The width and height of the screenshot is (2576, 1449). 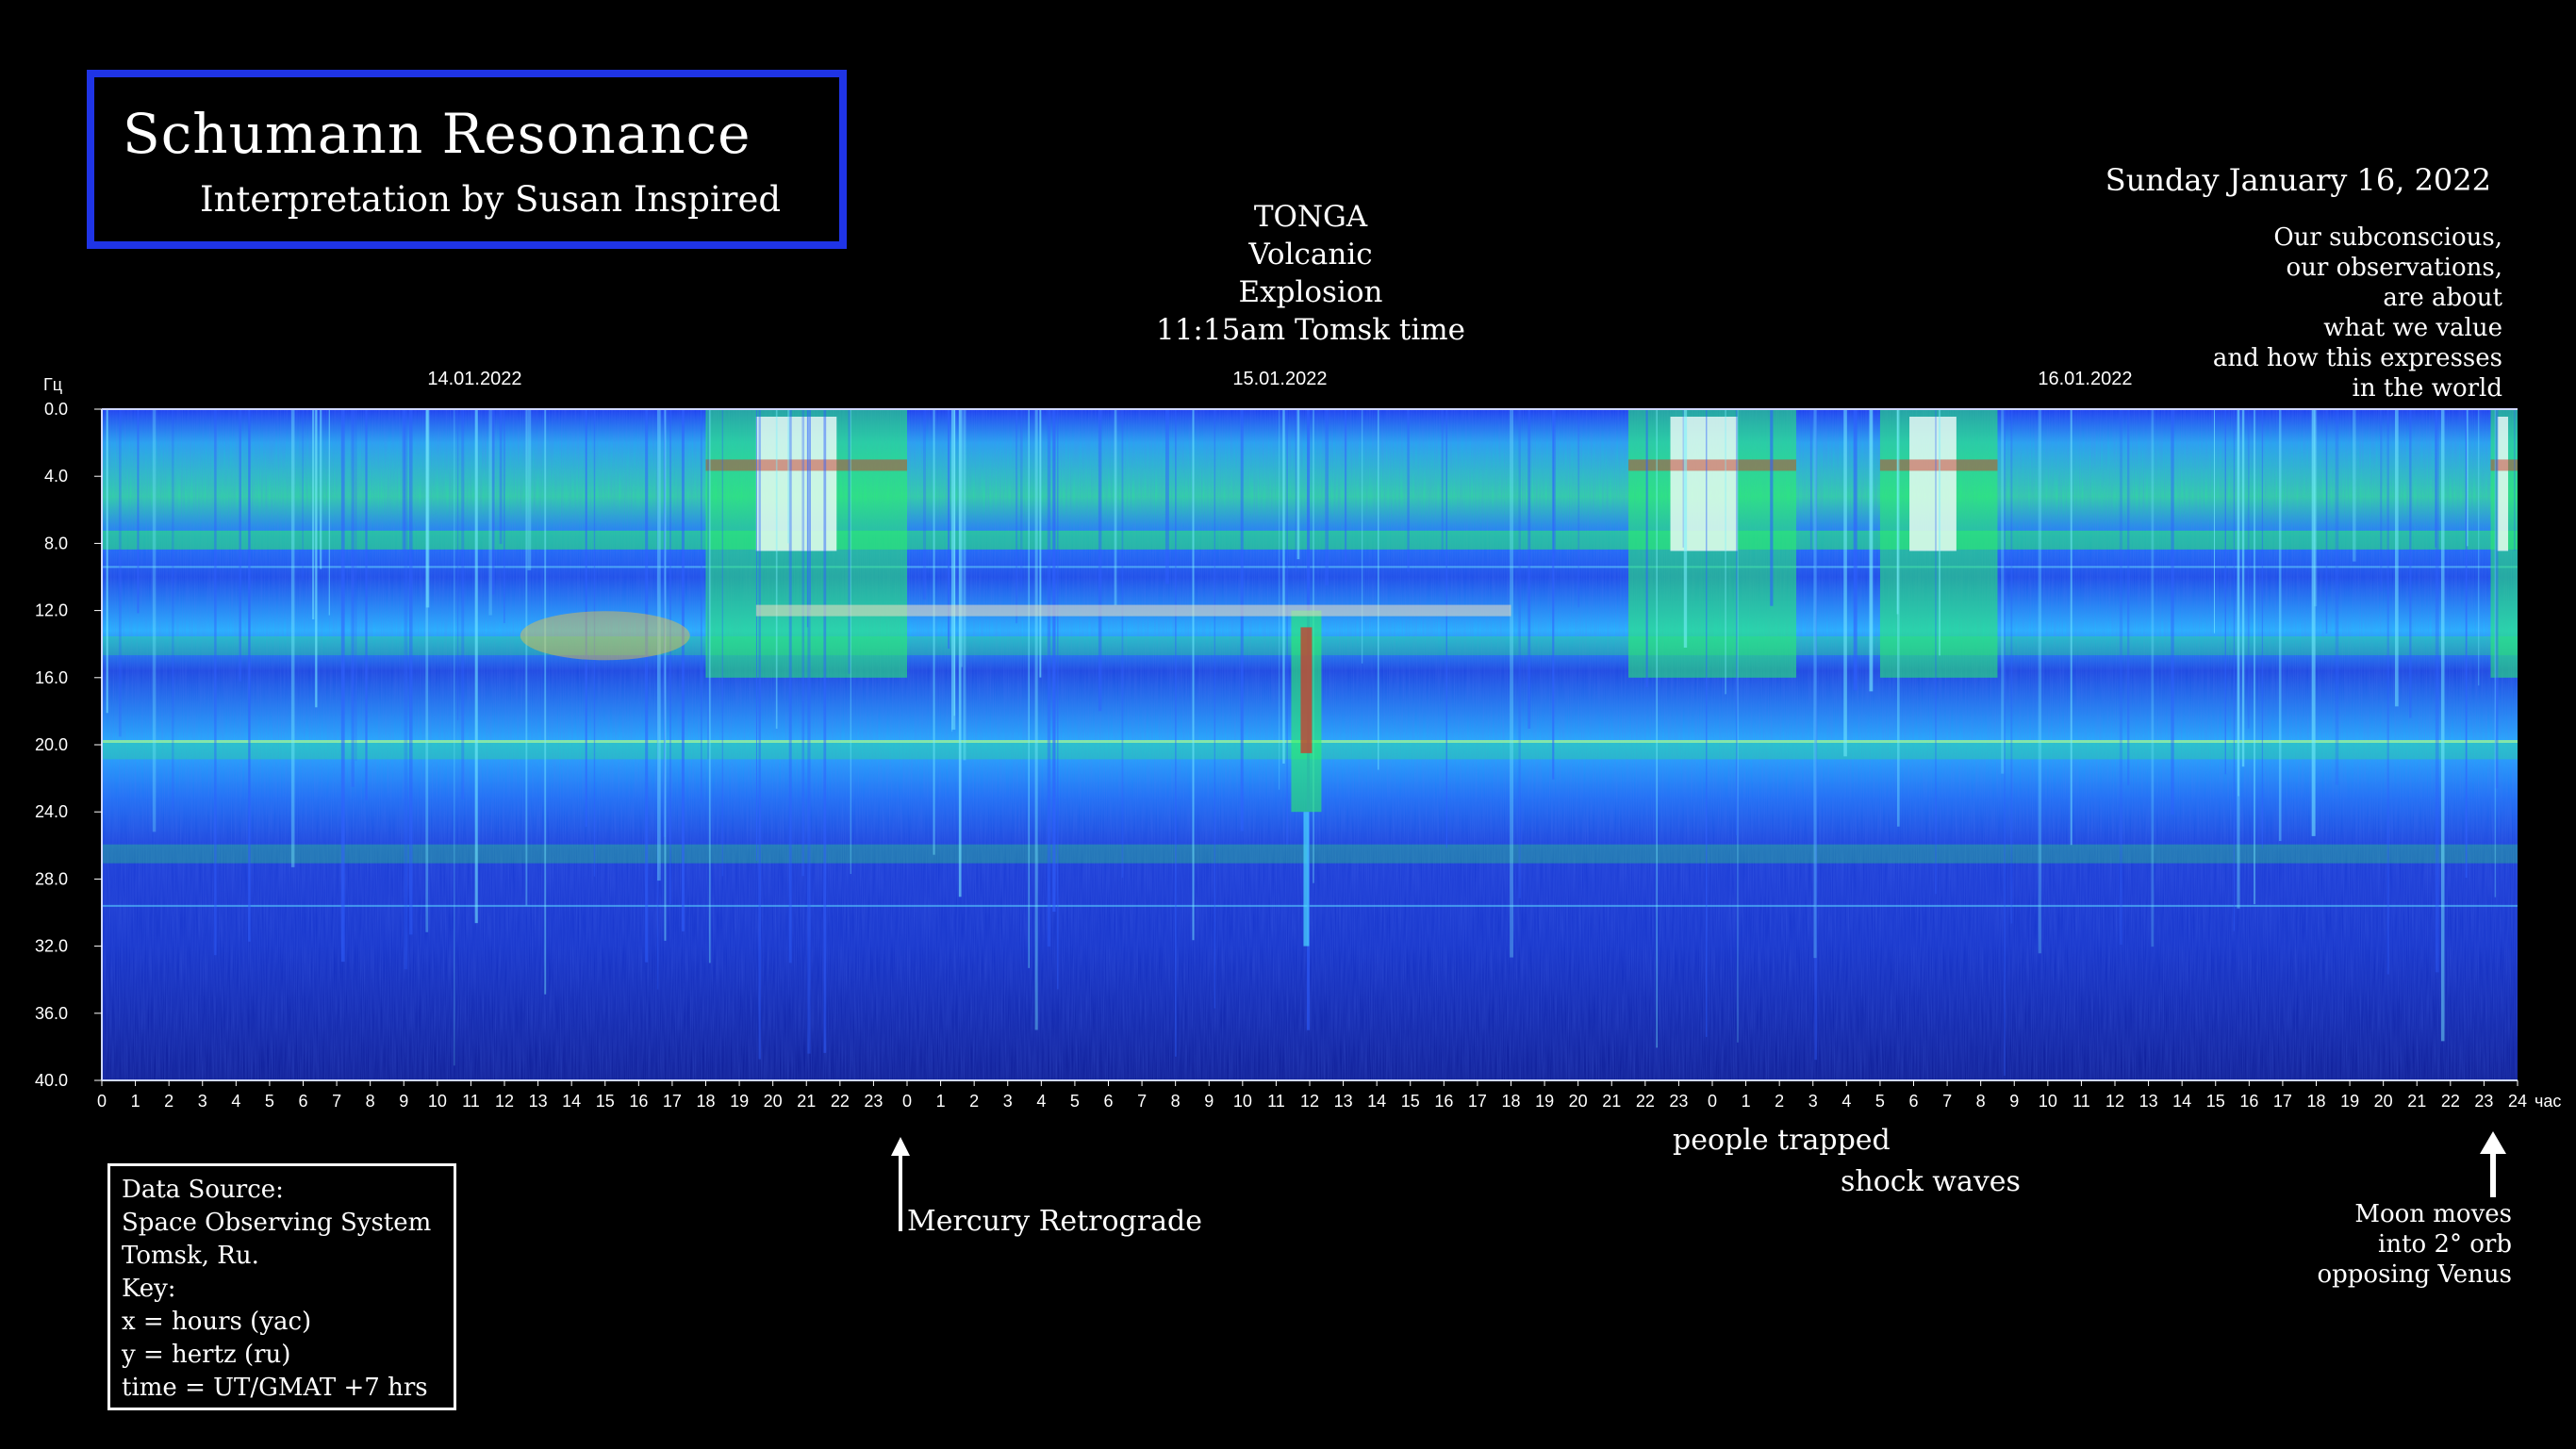 What do you see at coordinates (51, 878) in the screenshot?
I see `y-tick-label: 28.0` at bounding box center [51, 878].